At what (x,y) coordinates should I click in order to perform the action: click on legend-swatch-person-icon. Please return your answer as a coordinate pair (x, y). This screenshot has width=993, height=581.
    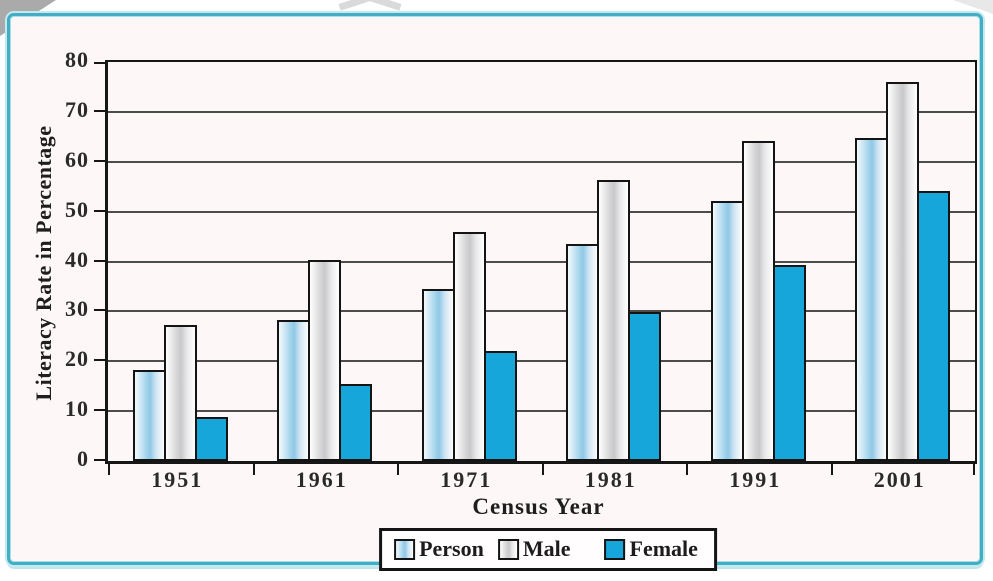
    Looking at the image, I should click on (405, 549).